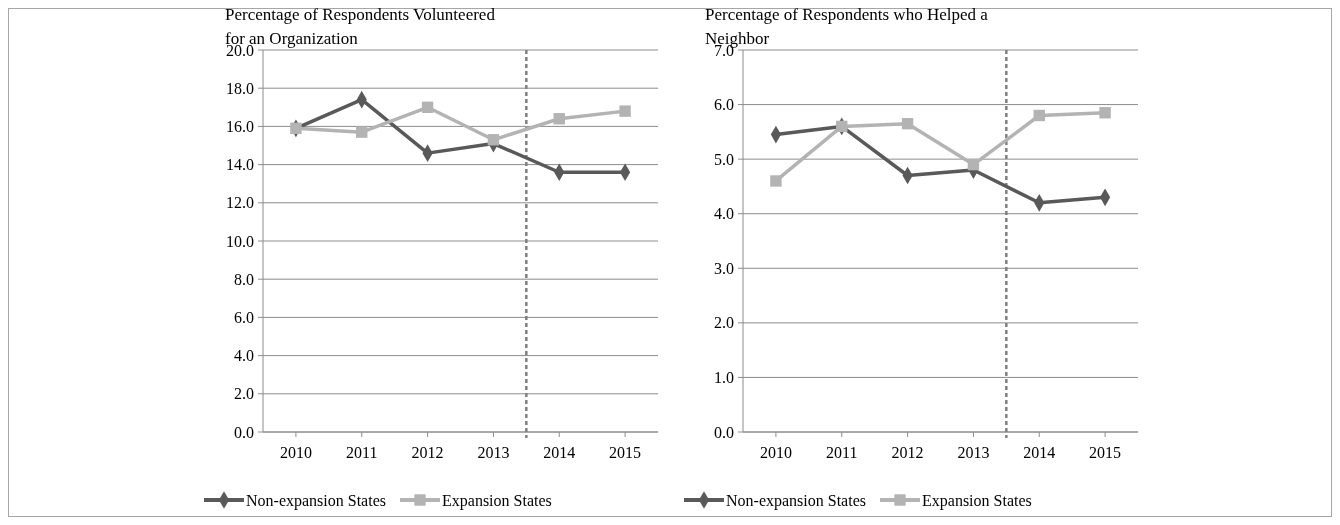 This screenshot has width=1340, height=525. What do you see at coordinates (724, 268) in the screenshot?
I see `y-tick-label: 3.0` at bounding box center [724, 268].